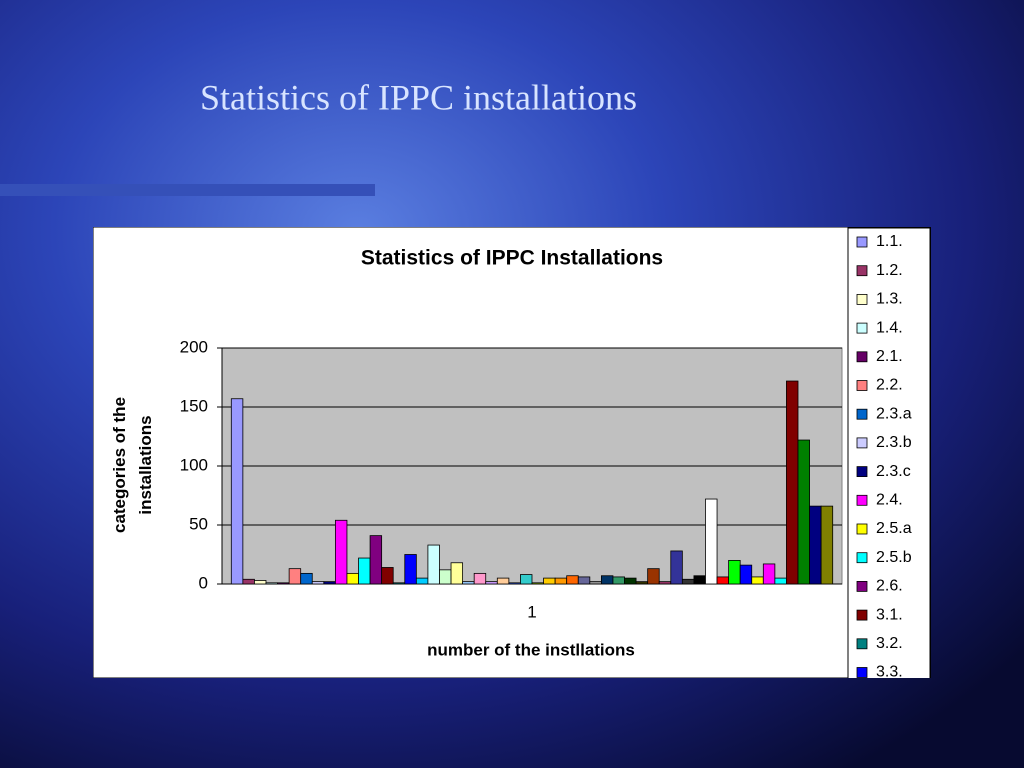 The height and width of the screenshot is (768, 1024). What do you see at coordinates (531, 611) in the screenshot?
I see `x-tick-label: 1` at bounding box center [531, 611].